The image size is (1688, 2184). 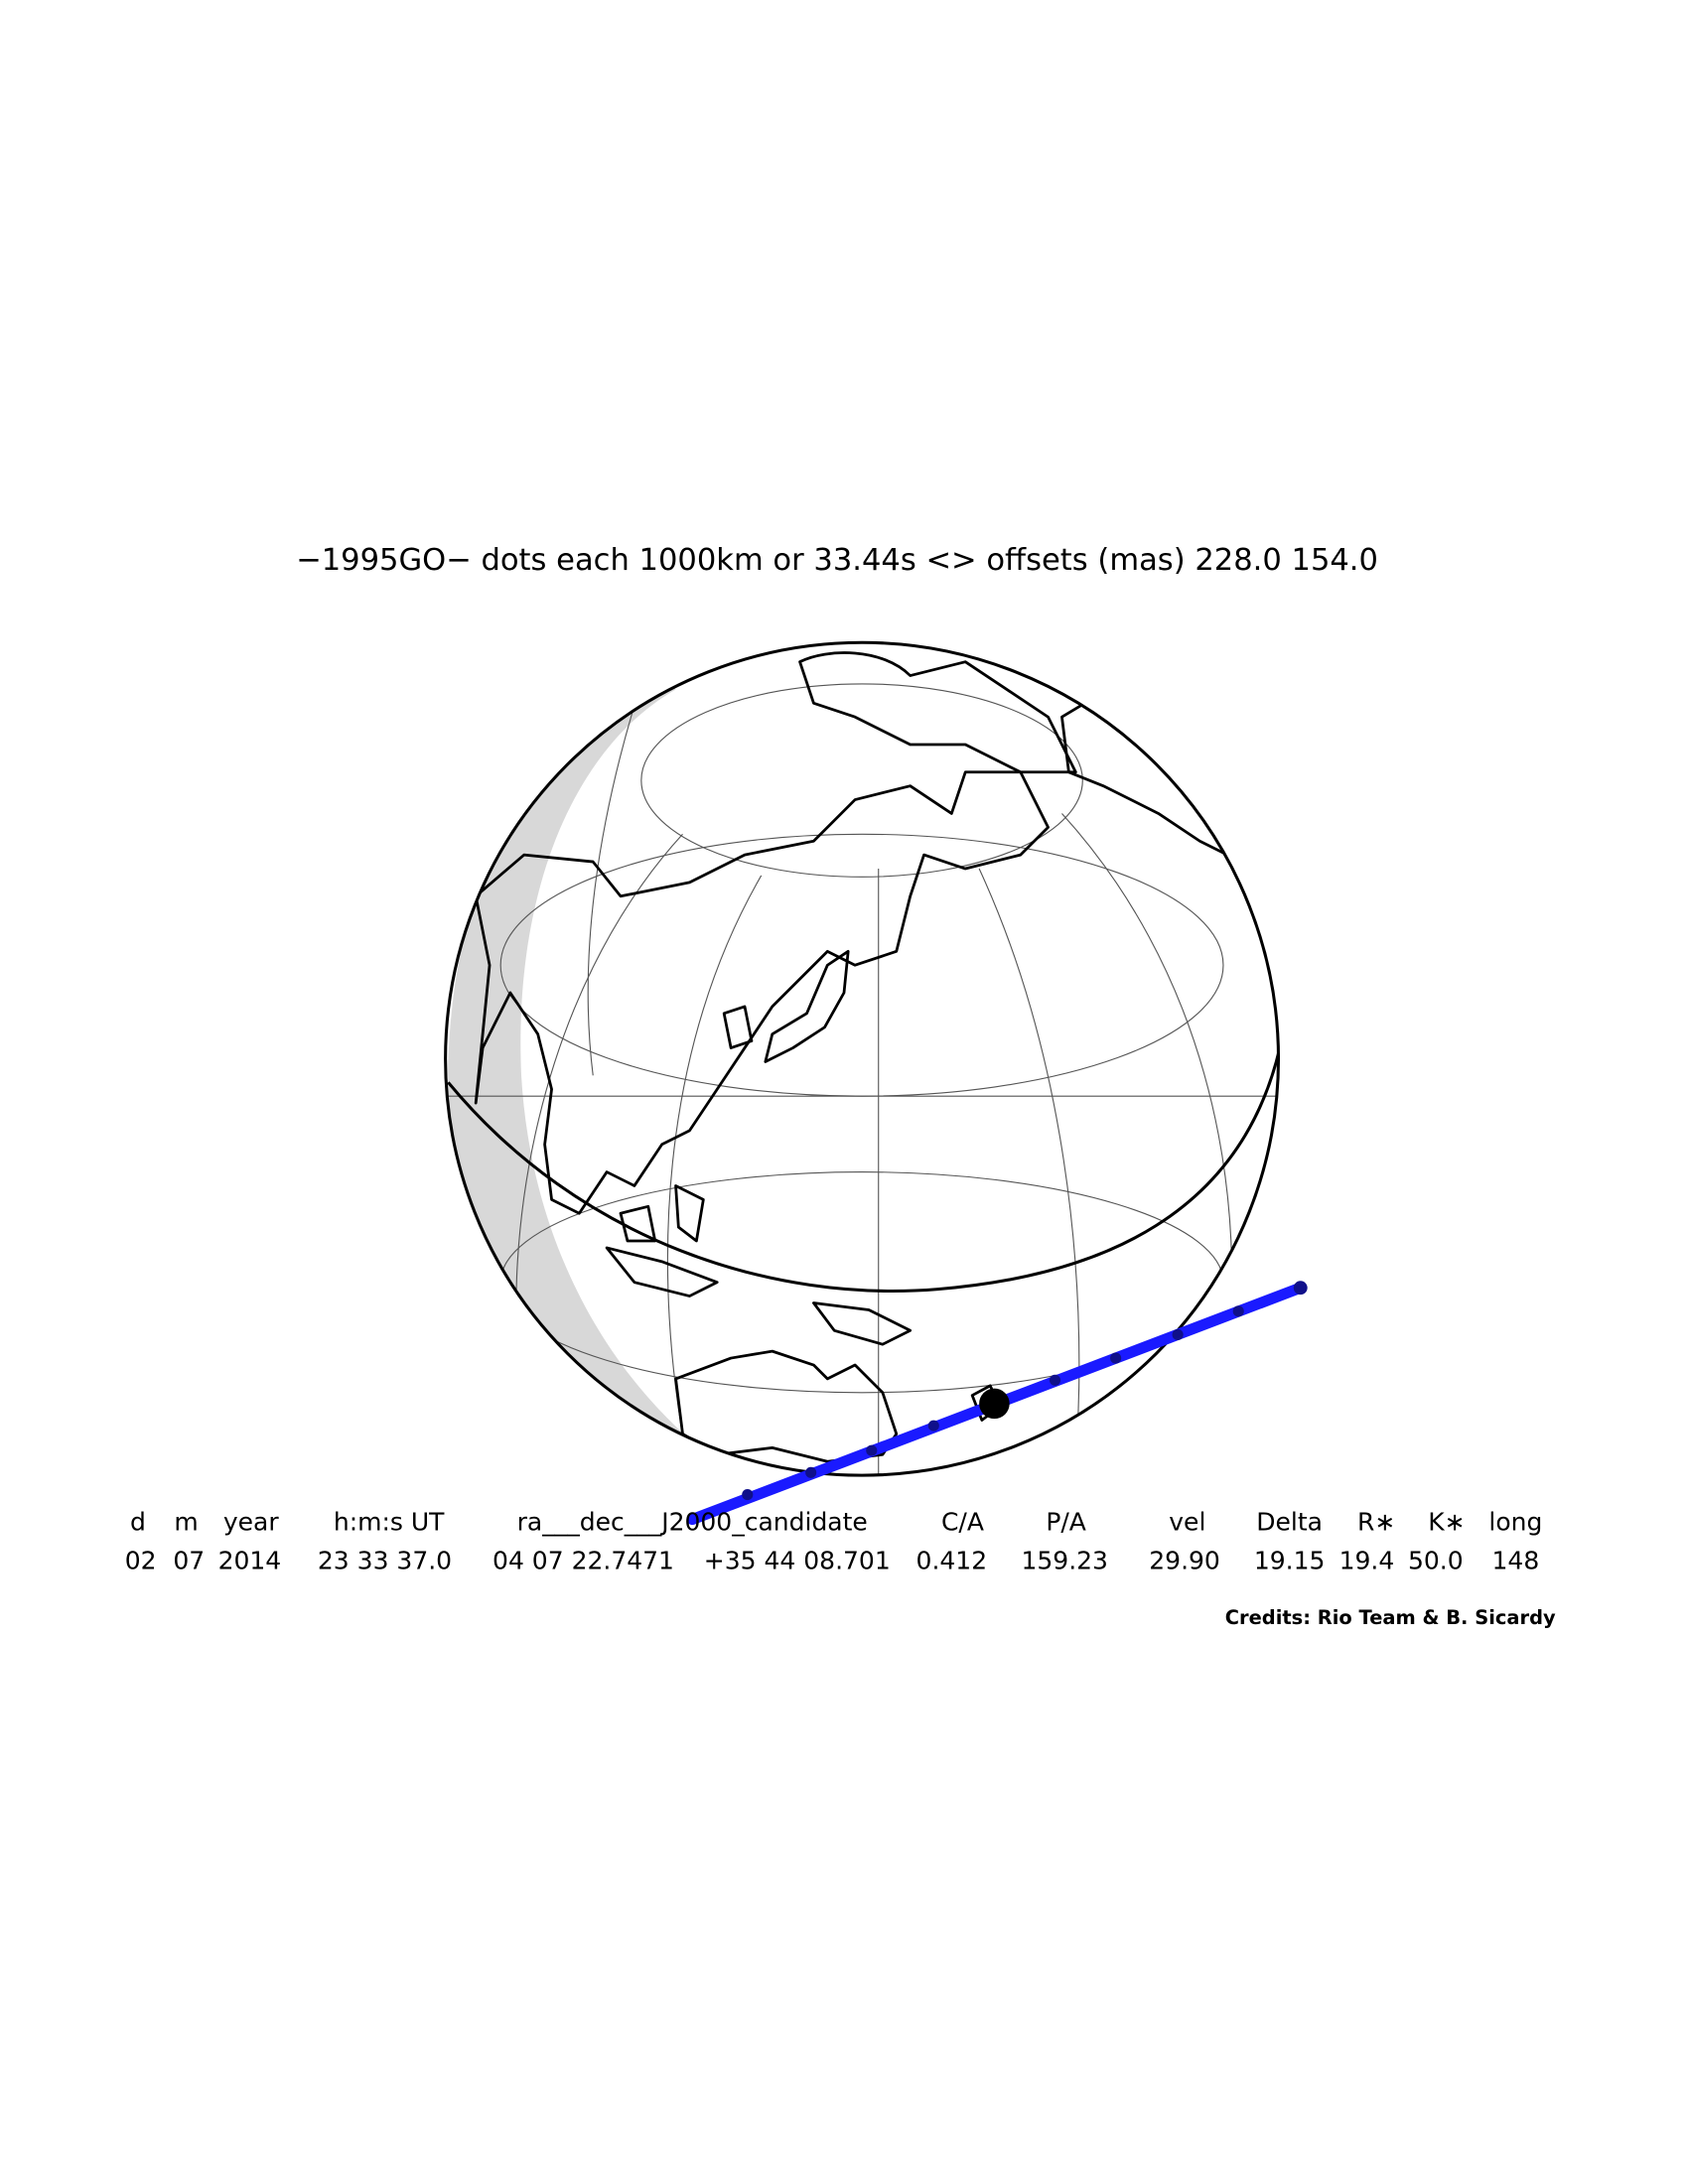 I want to click on new-guinea, so click(x=862, y=1323).